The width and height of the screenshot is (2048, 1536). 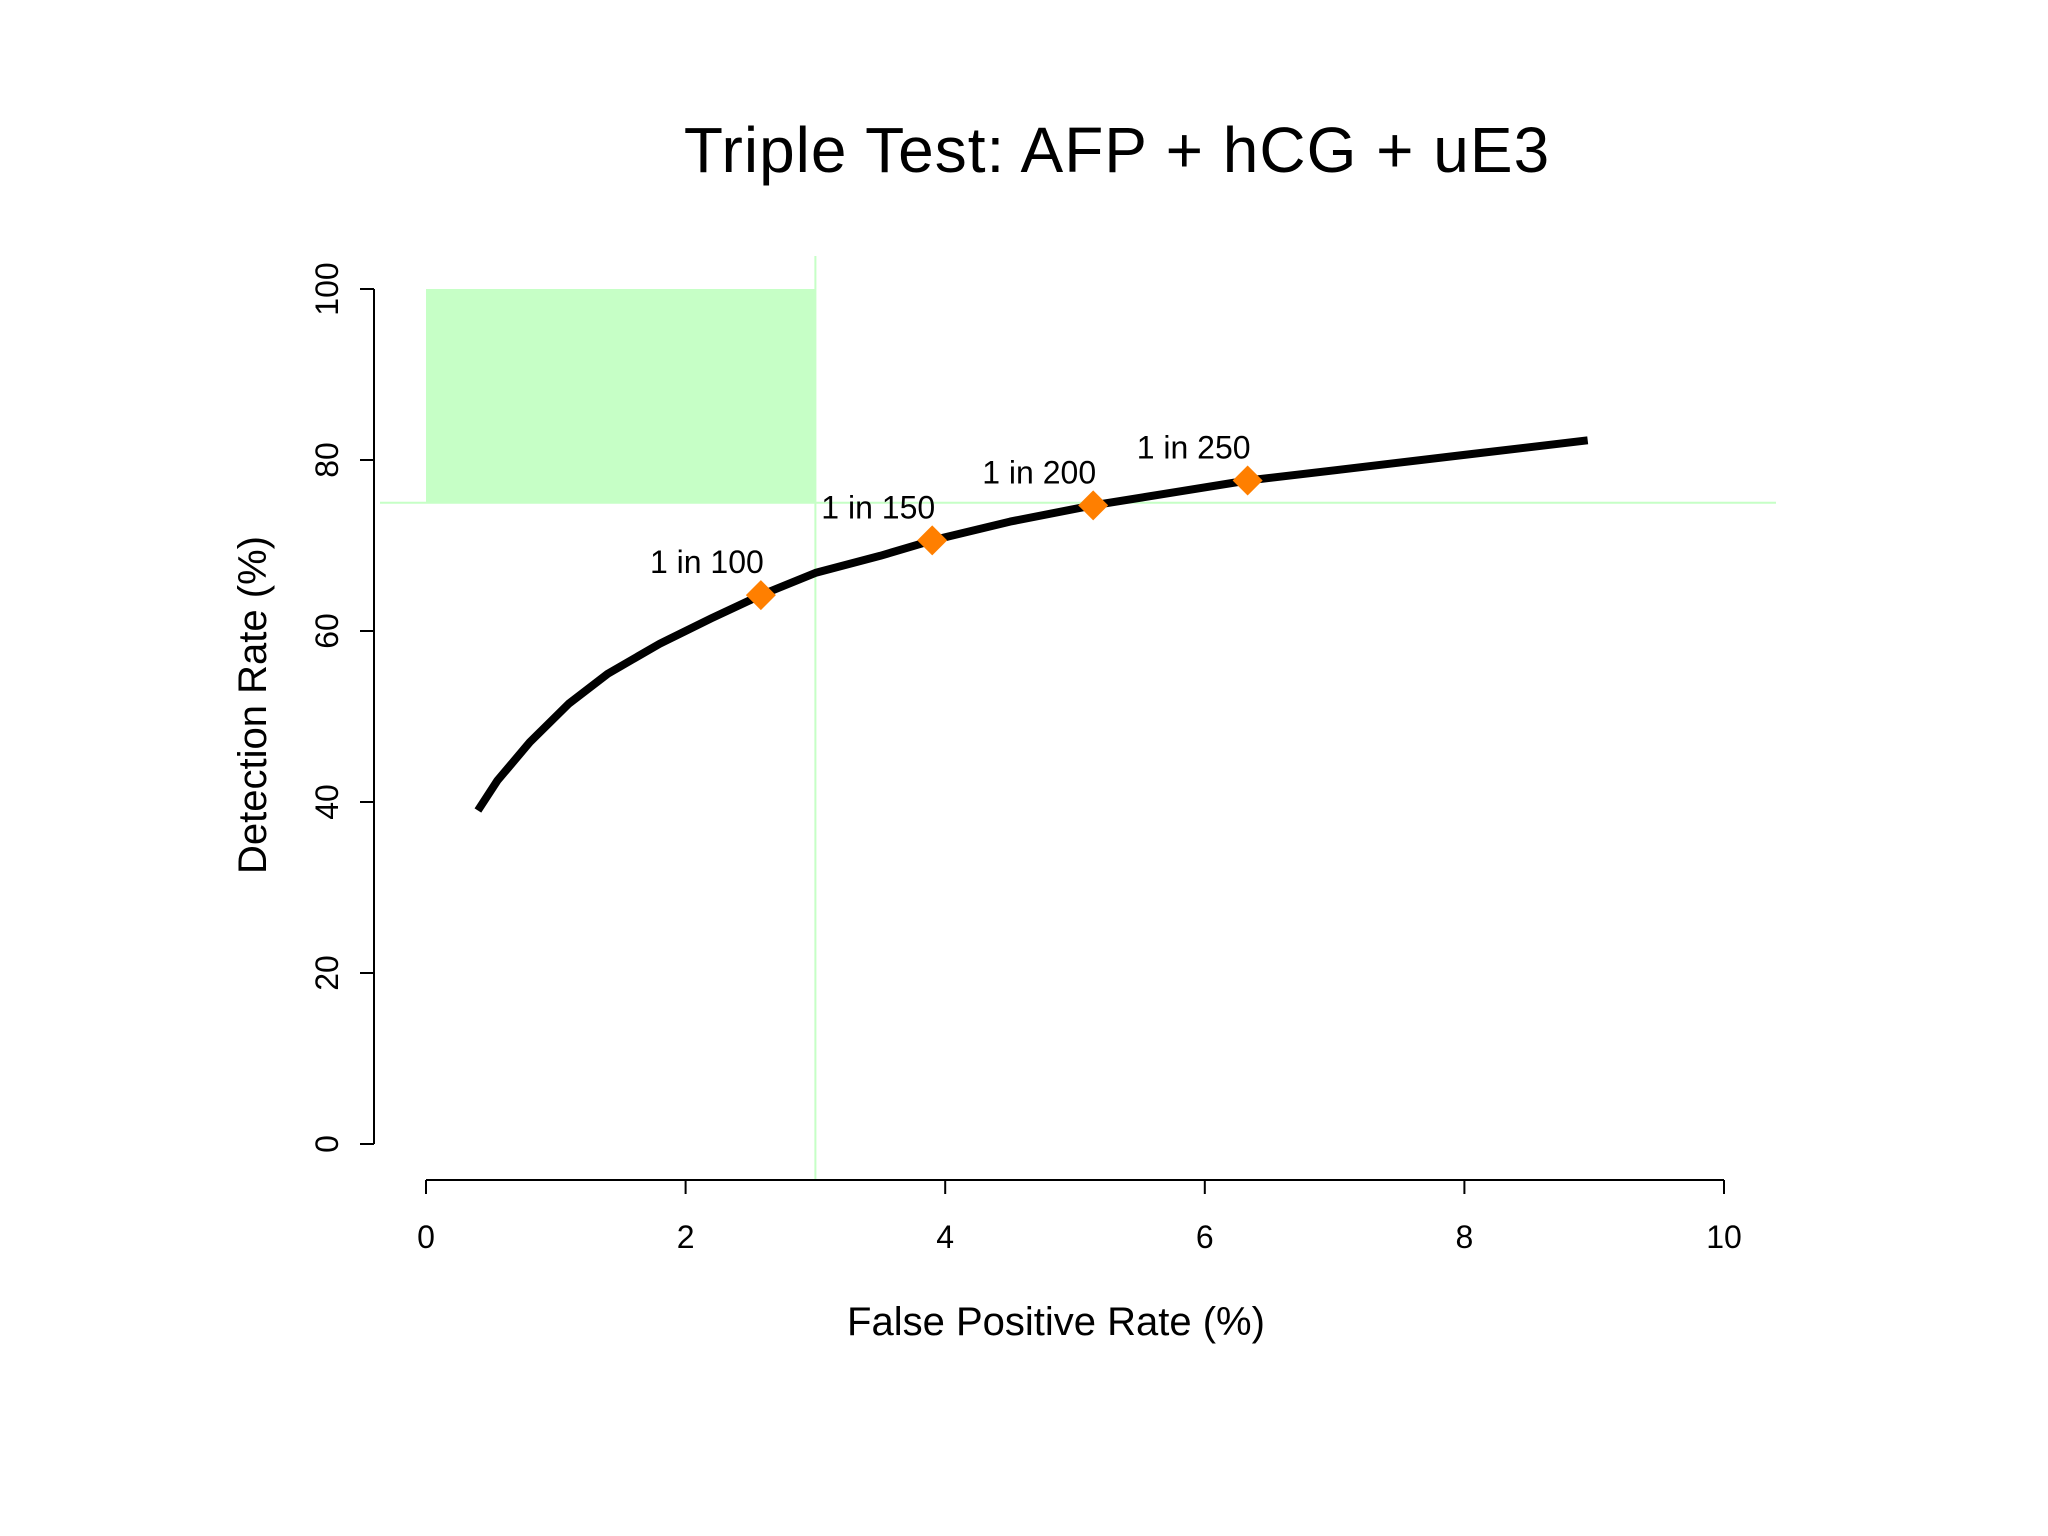 What do you see at coordinates (1056, 1322) in the screenshot?
I see `x-axis-label: False Positive Rate (%)` at bounding box center [1056, 1322].